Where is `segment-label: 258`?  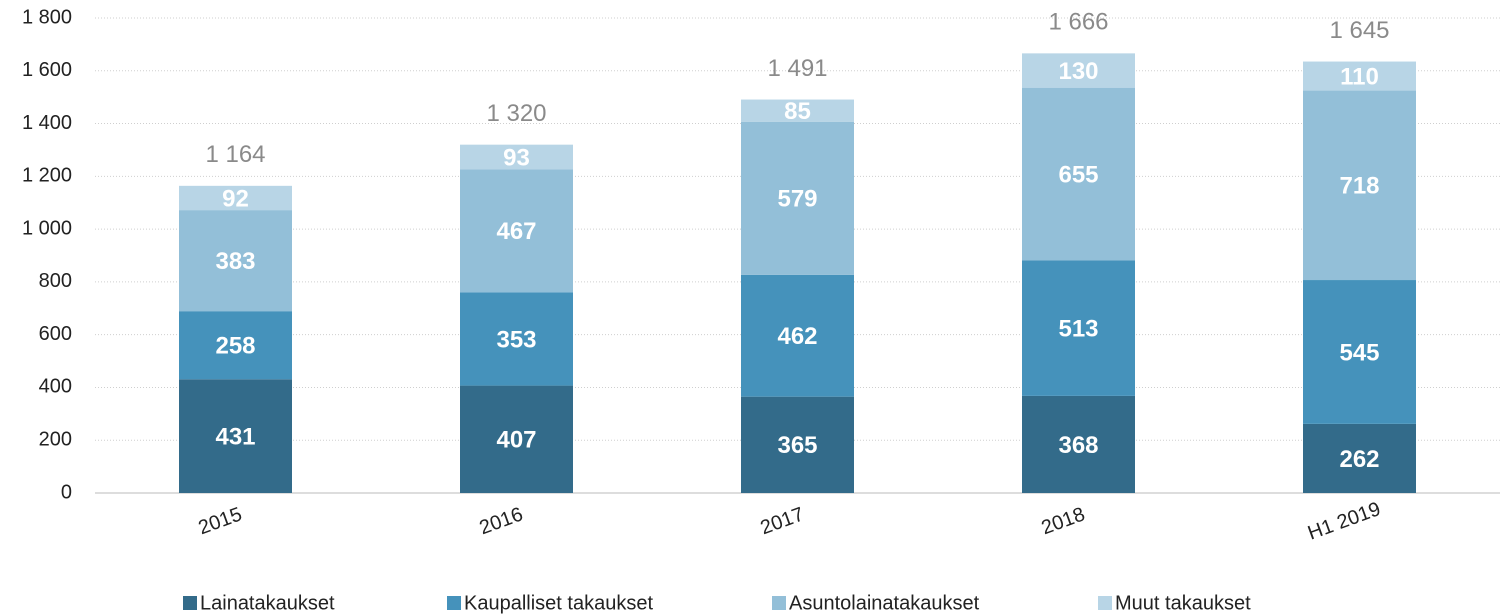 segment-label: 258 is located at coordinates (235, 346).